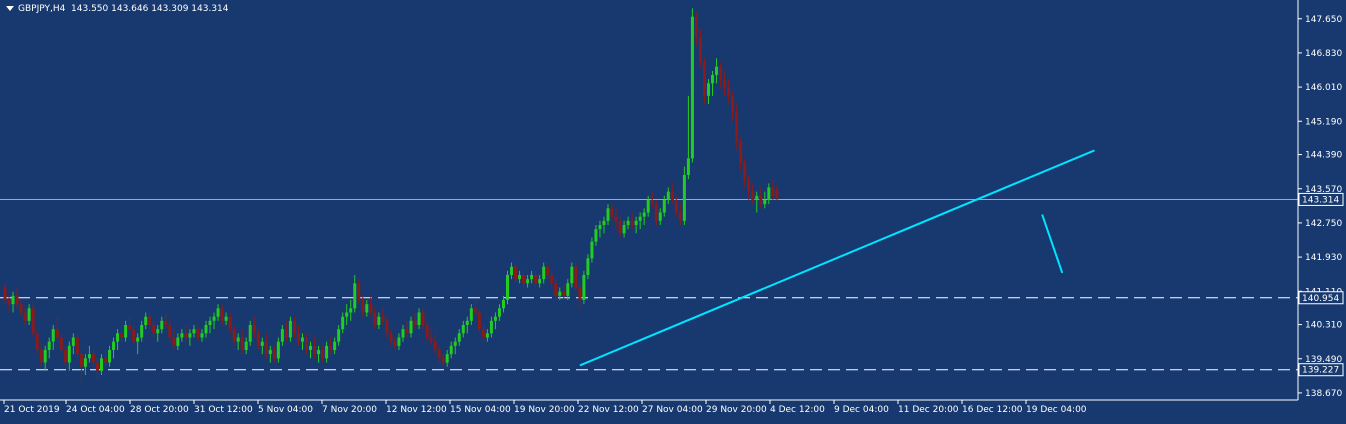 This screenshot has height=424, width=1346. What do you see at coordinates (1321, 298) in the screenshot?
I see `level-price-box` at bounding box center [1321, 298].